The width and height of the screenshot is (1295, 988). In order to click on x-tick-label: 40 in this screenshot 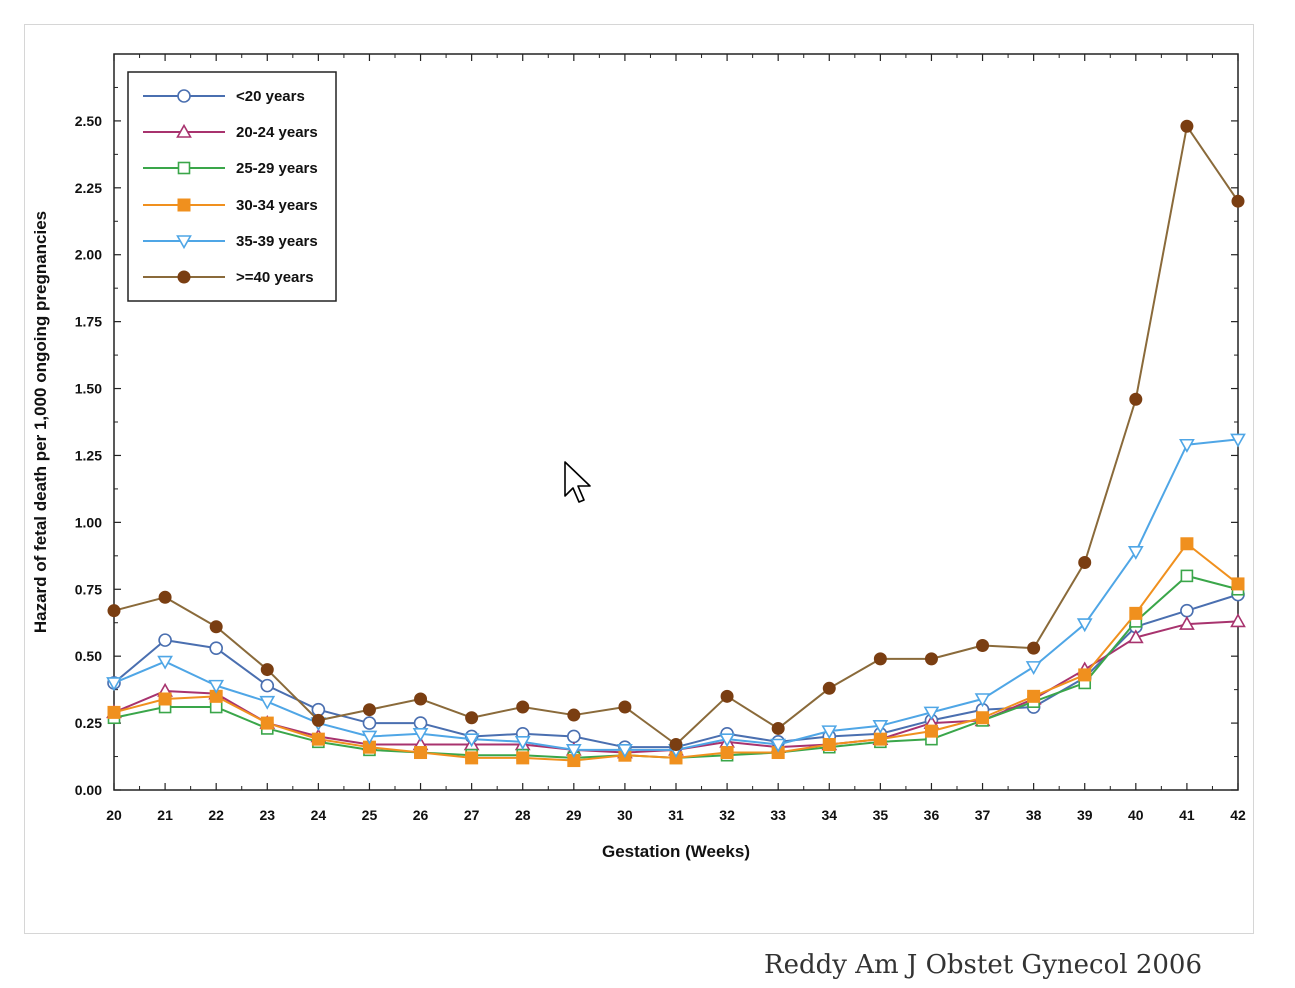, I will do `click(1136, 815)`.